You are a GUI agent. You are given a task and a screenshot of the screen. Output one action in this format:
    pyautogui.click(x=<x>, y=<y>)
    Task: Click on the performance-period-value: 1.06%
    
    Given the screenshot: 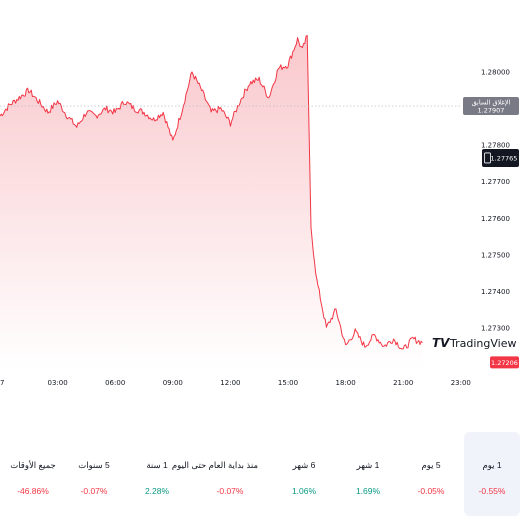 What is the action you would take?
    pyautogui.click(x=304, y=491)
    